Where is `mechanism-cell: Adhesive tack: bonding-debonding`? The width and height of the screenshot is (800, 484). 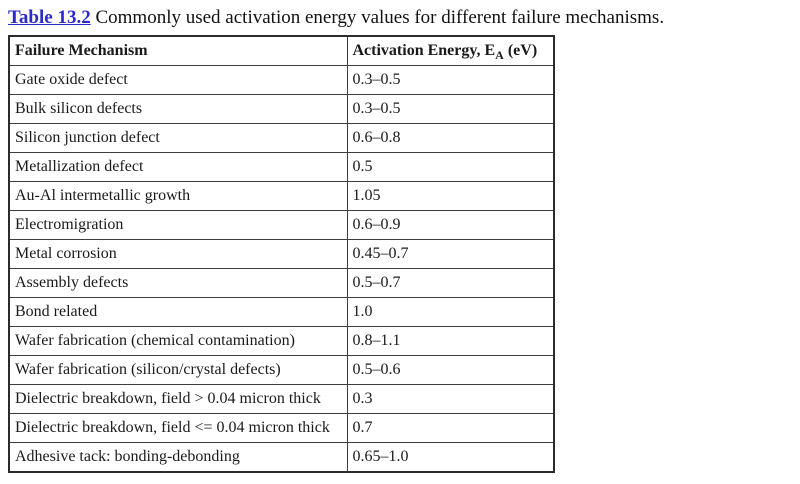
mechanism-cell: Adhesive tack: bonding-debonding is located at coordinates (178, 457).